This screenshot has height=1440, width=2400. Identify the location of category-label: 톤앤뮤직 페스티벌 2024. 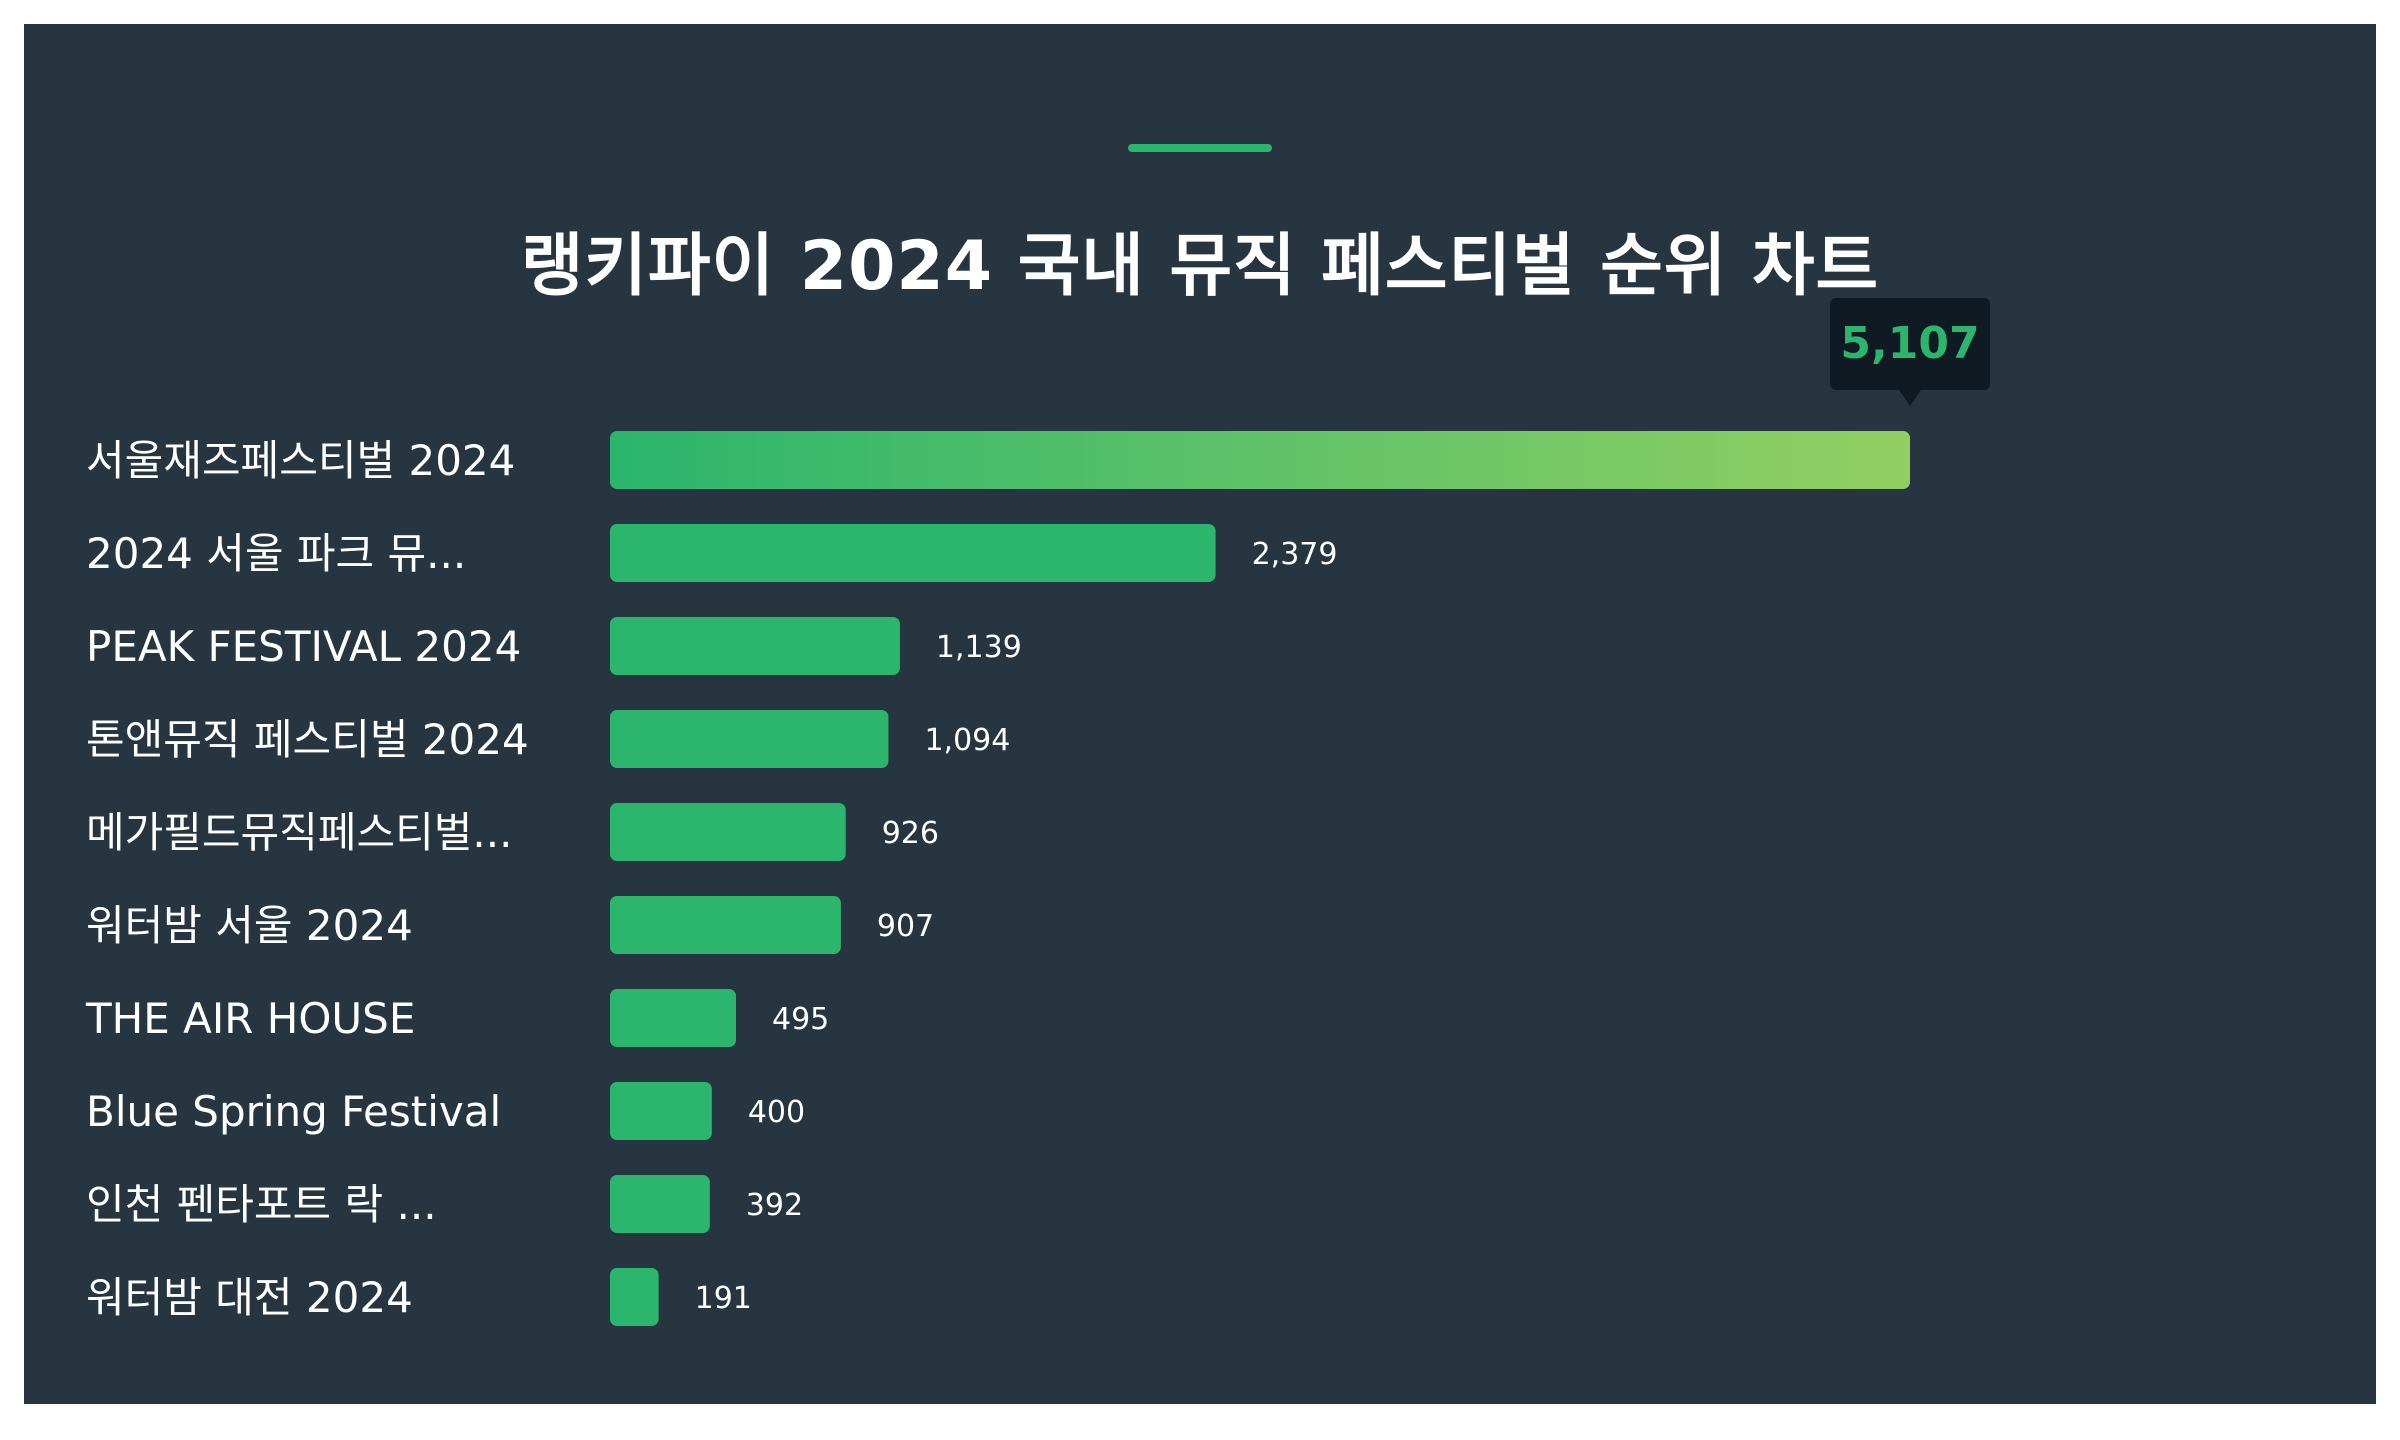
(307, 739).